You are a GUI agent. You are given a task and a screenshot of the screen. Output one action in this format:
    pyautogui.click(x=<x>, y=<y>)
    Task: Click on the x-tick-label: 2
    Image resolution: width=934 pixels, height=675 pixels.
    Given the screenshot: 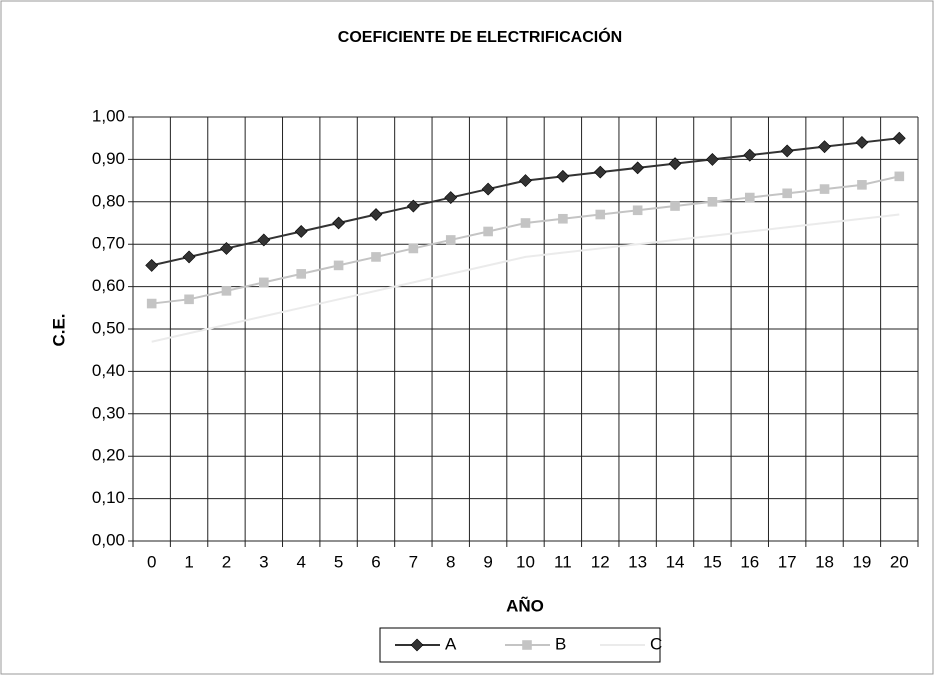 What is the action you would take?
    pyautogui.click(x=226, y=561)
    